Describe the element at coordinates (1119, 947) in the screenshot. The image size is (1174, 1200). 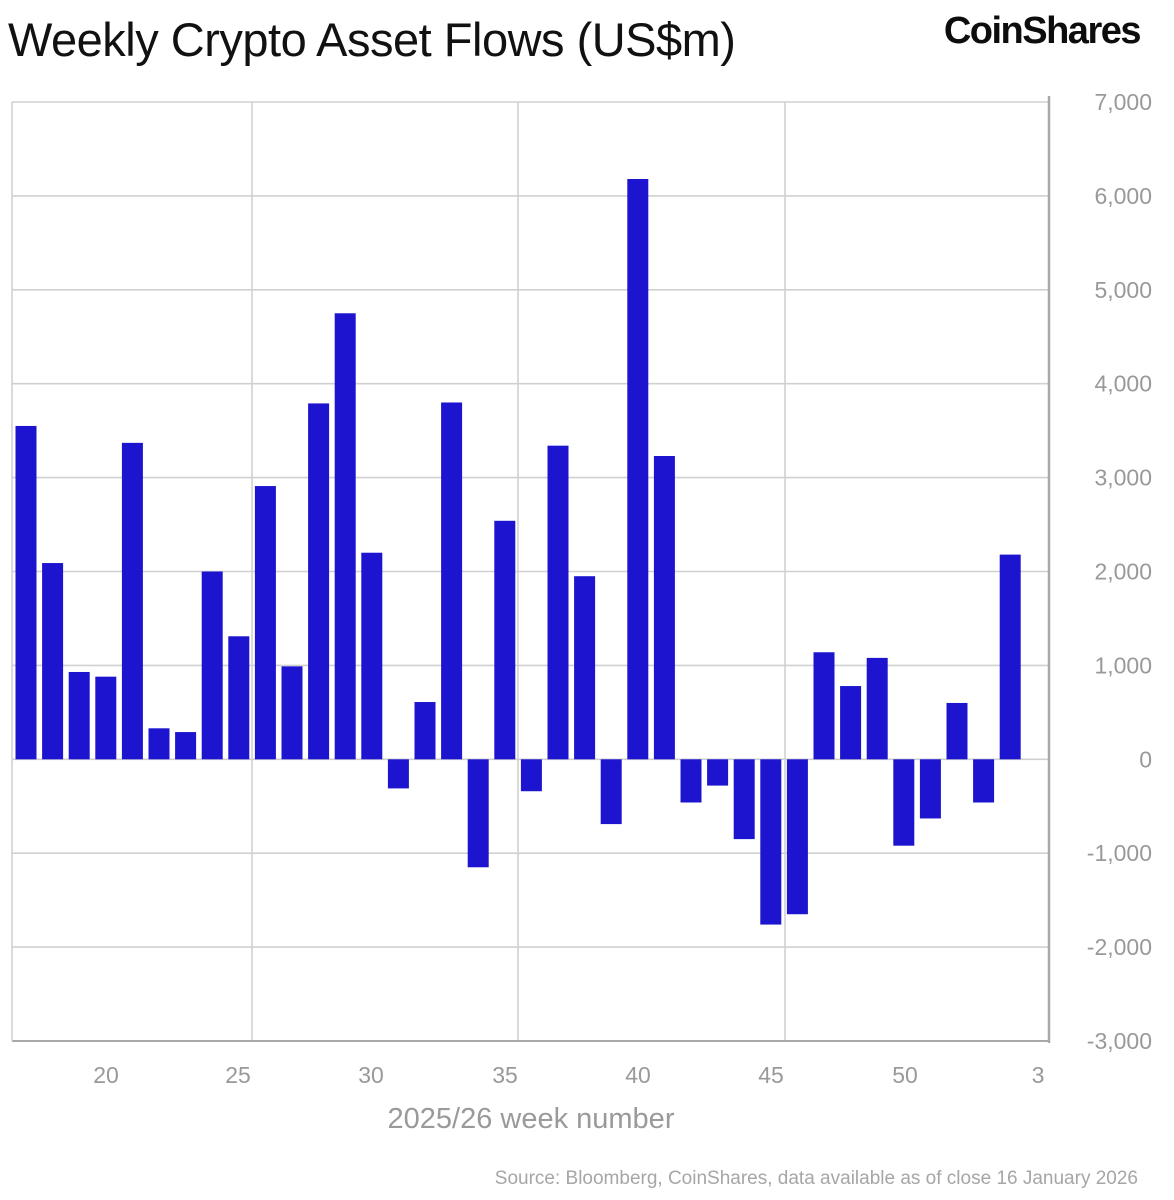
I see `y-tick-label: -2,000` at that location.